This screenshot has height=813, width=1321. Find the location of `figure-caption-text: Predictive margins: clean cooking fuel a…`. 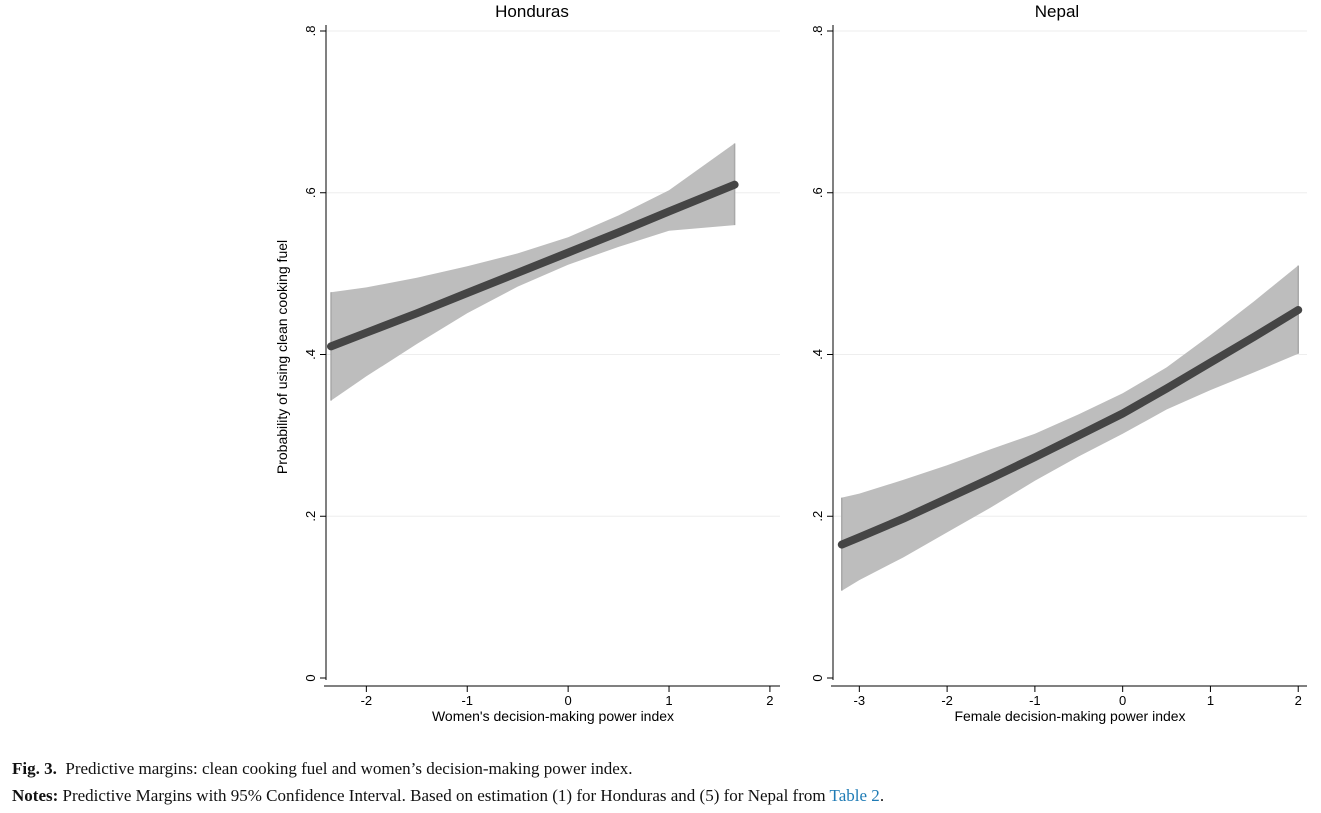

figure-caption-text: Predictive margins: clean cooking fuel a… is located at coordinates (349, 768).